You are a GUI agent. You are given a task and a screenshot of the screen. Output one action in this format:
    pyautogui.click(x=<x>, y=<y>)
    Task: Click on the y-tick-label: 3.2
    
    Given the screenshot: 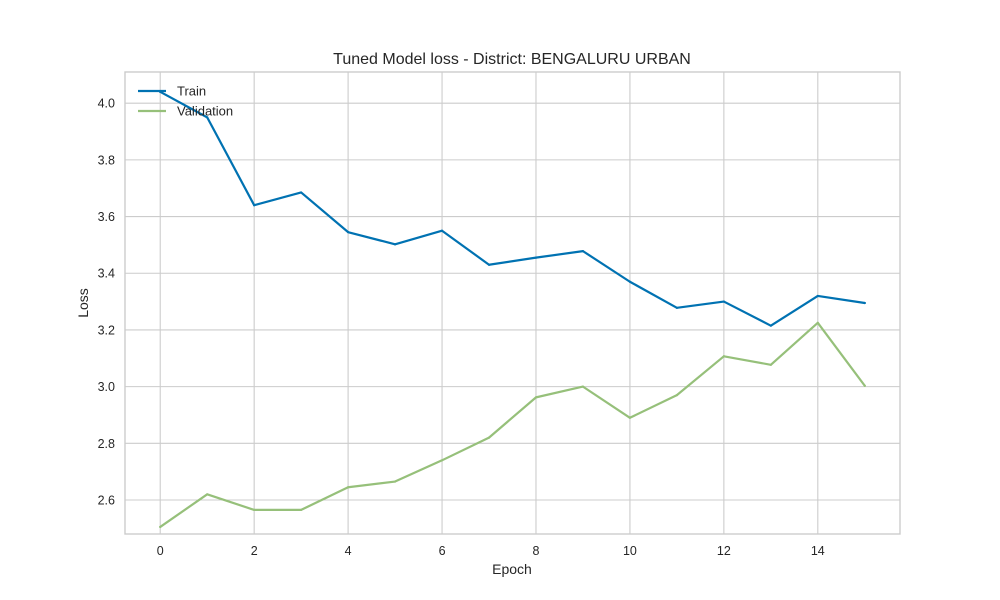 What is the action you would take?
    pyautogui.click(x=106, y=330)
    